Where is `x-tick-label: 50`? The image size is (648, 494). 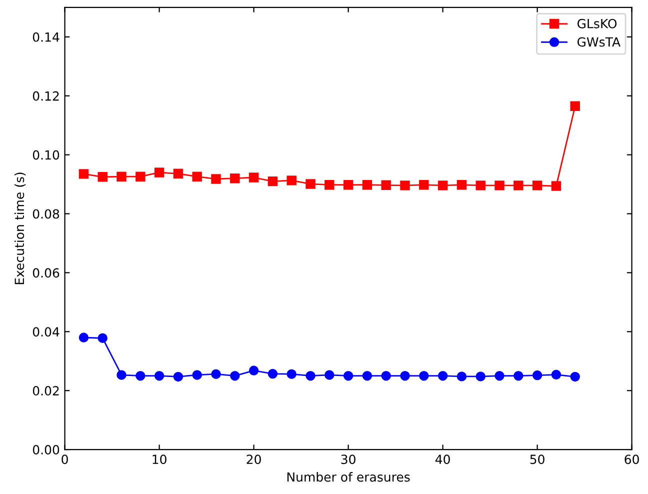
x-tick-label: 50 is located at coordinates (537, 459).